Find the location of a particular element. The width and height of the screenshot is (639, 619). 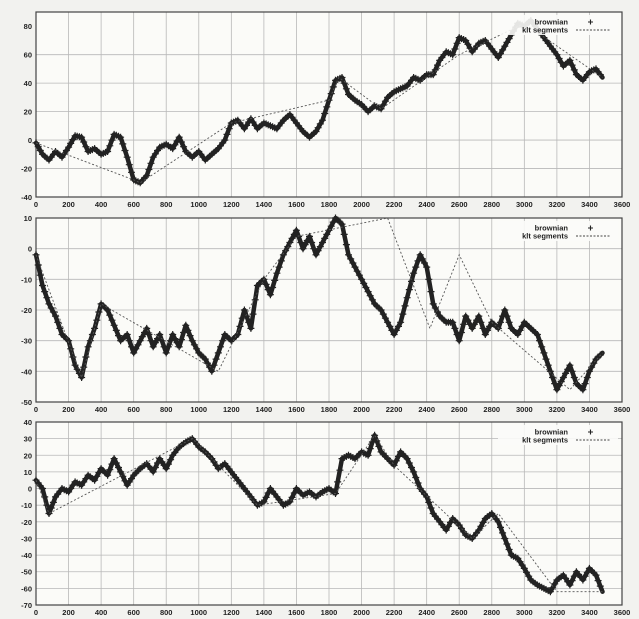

y-tick-label: -10 is located at coordinates (26, 505).